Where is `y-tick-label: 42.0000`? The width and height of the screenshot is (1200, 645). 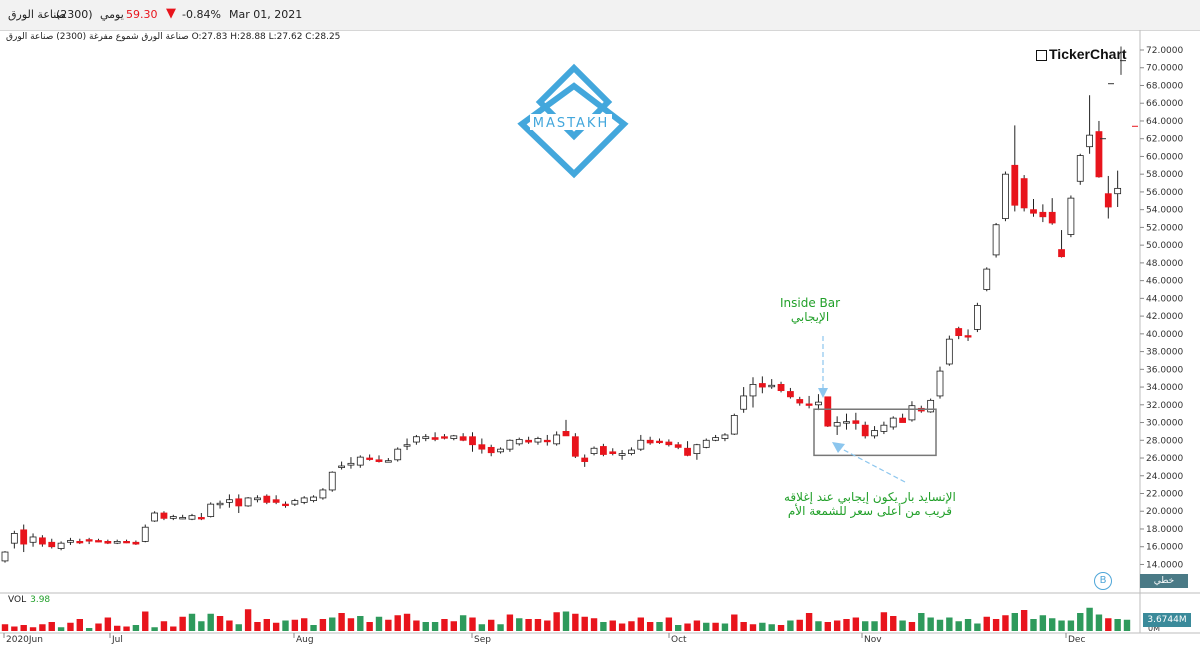 y-tick-label: 42.0000 is located at coordinates (1164, 317).